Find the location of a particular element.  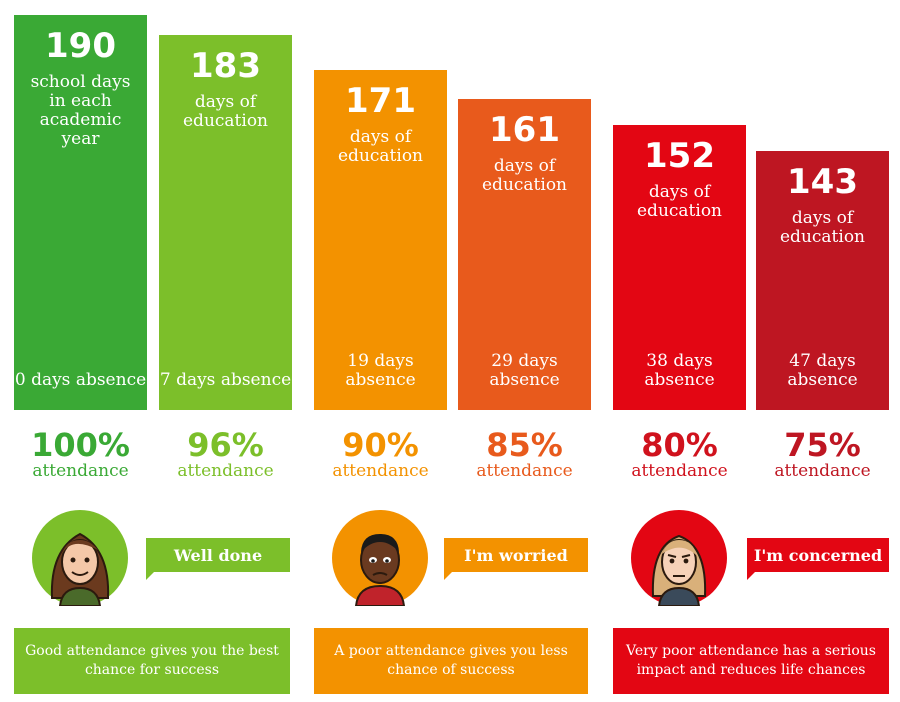

bar-value-label: 183 is located at coordinates (225, 66).